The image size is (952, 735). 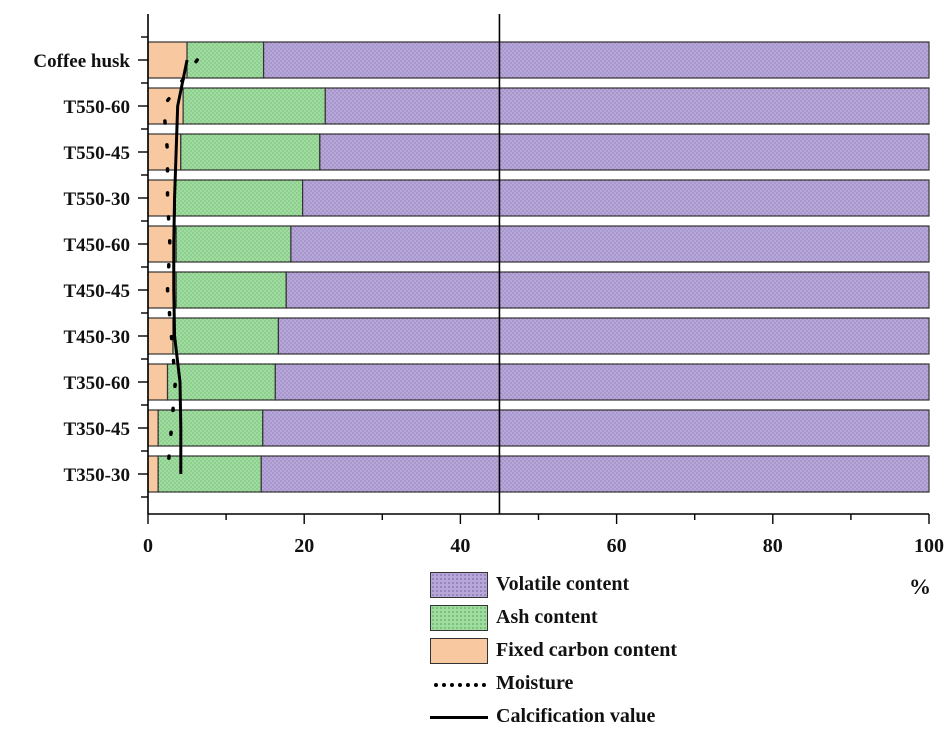 I want to click on category-label-coffee-husk: Coffee husk, so click(x=81, y=61).